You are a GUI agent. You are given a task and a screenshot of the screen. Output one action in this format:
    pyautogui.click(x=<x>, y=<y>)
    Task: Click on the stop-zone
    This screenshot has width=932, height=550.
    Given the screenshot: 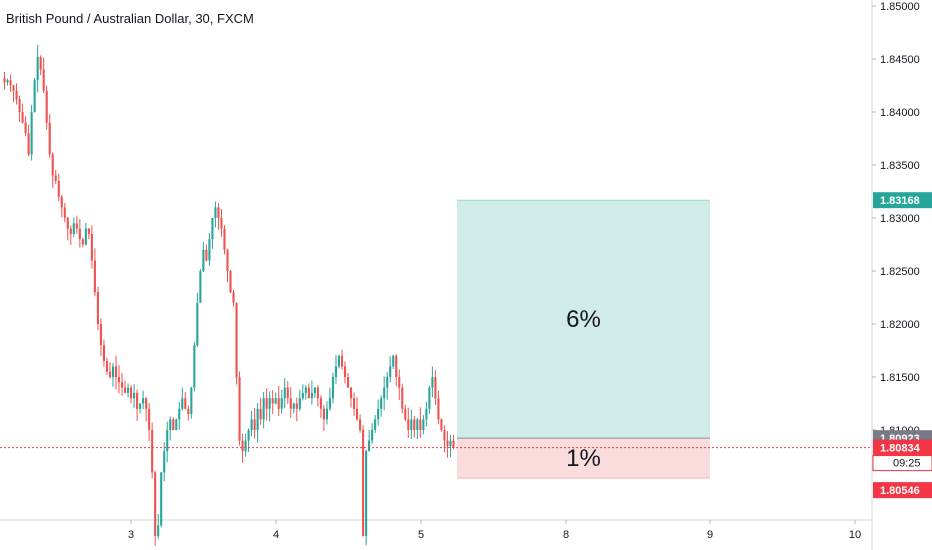 What is the action you would take?
    pyautogui.click(x=583, y=458)
    